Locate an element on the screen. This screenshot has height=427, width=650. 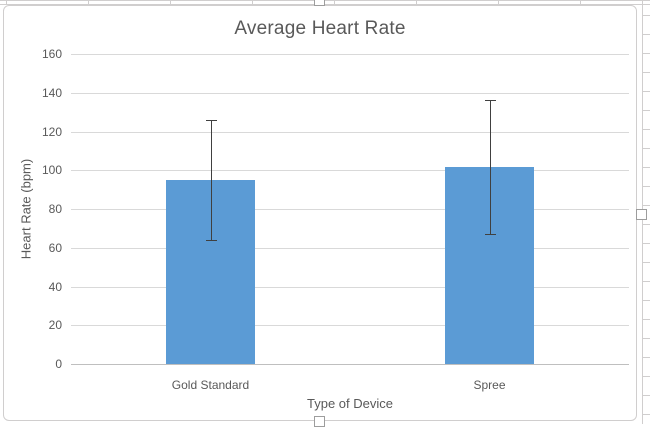
category-label: Gold Standard is located at coordinates (210, 385).